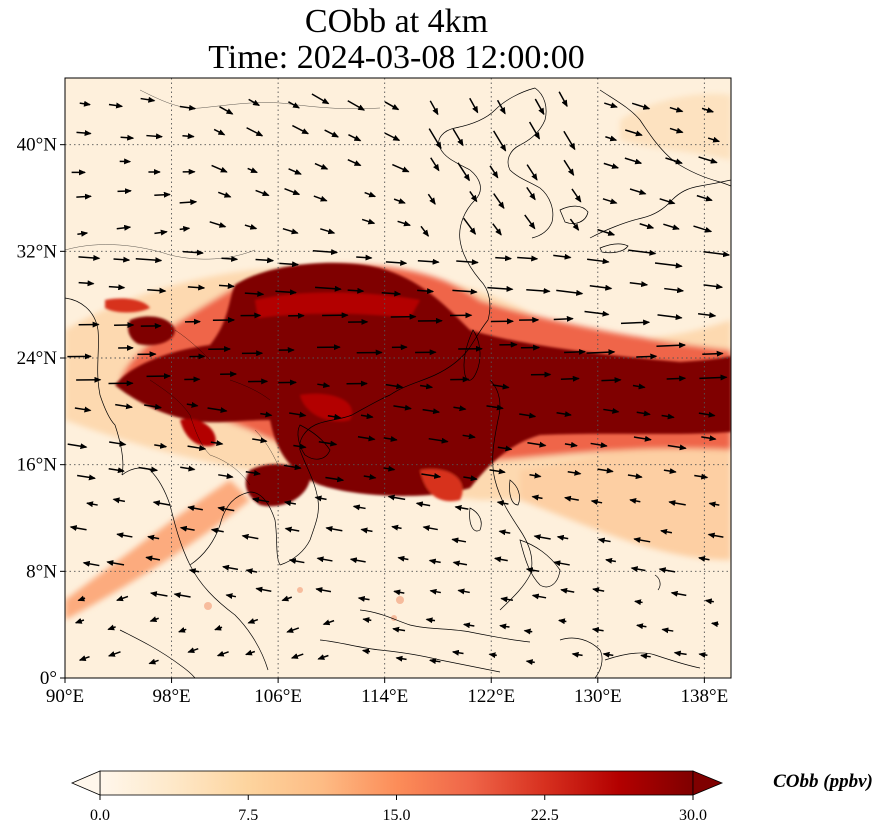 The width and height of the screenshot is (887, 836). What do you see at coordinates (85, 783) in the screenshot?
I see `colorbar-extend-low` at bounding box center [85, 783].